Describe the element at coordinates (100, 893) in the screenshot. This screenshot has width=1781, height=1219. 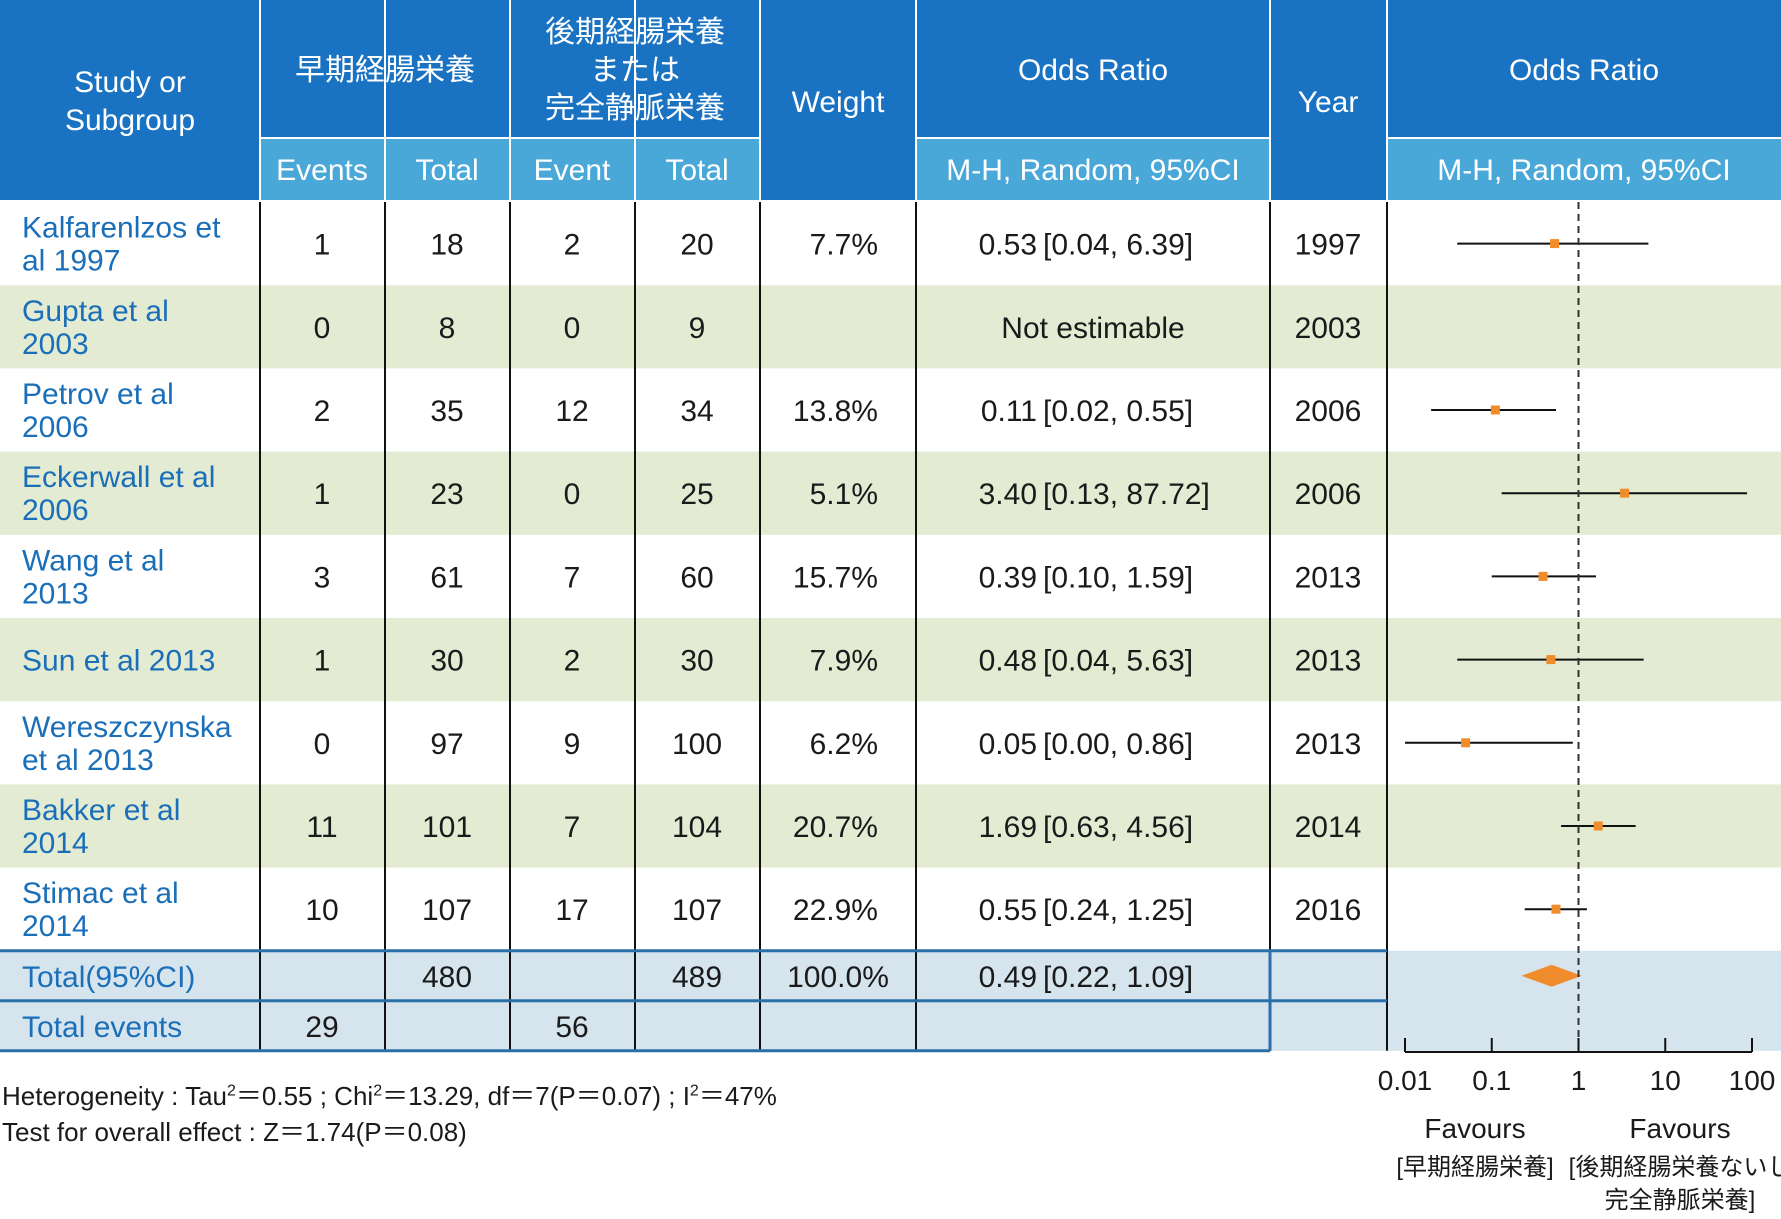
I see `study-name-line1: Stimac et al` at that location.